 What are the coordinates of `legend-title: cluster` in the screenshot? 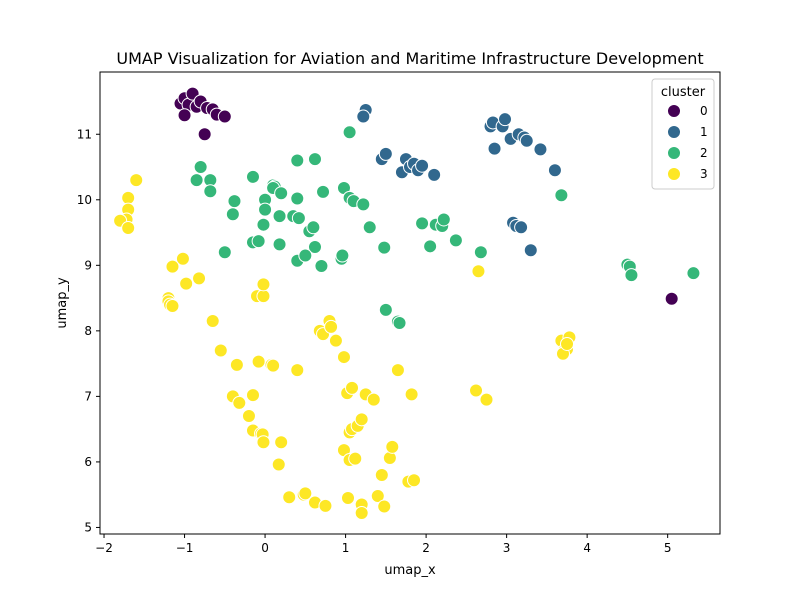 It's located at (683, 92).